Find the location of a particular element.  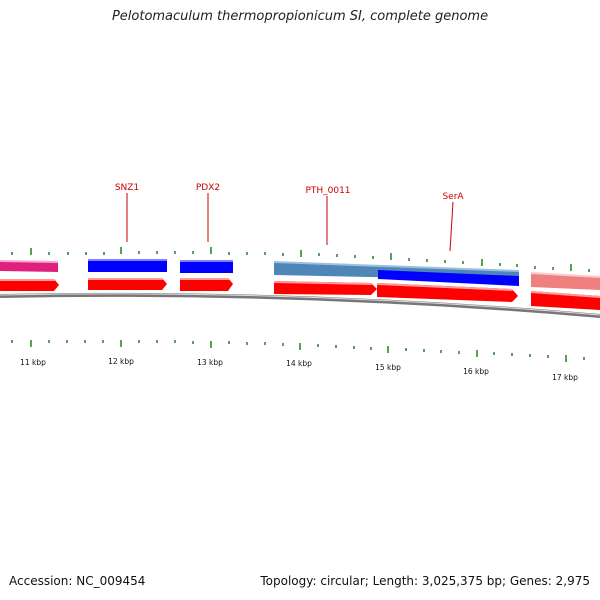

feature-block-snz1 is located at coordinates (127, 265).